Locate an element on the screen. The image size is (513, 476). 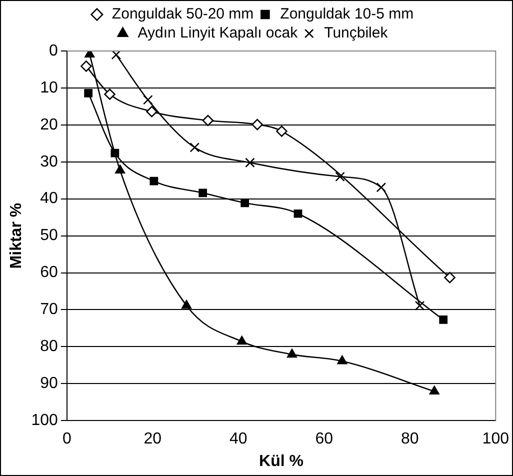
x-axis-title: Kül % is located at coordinates (281, 461).